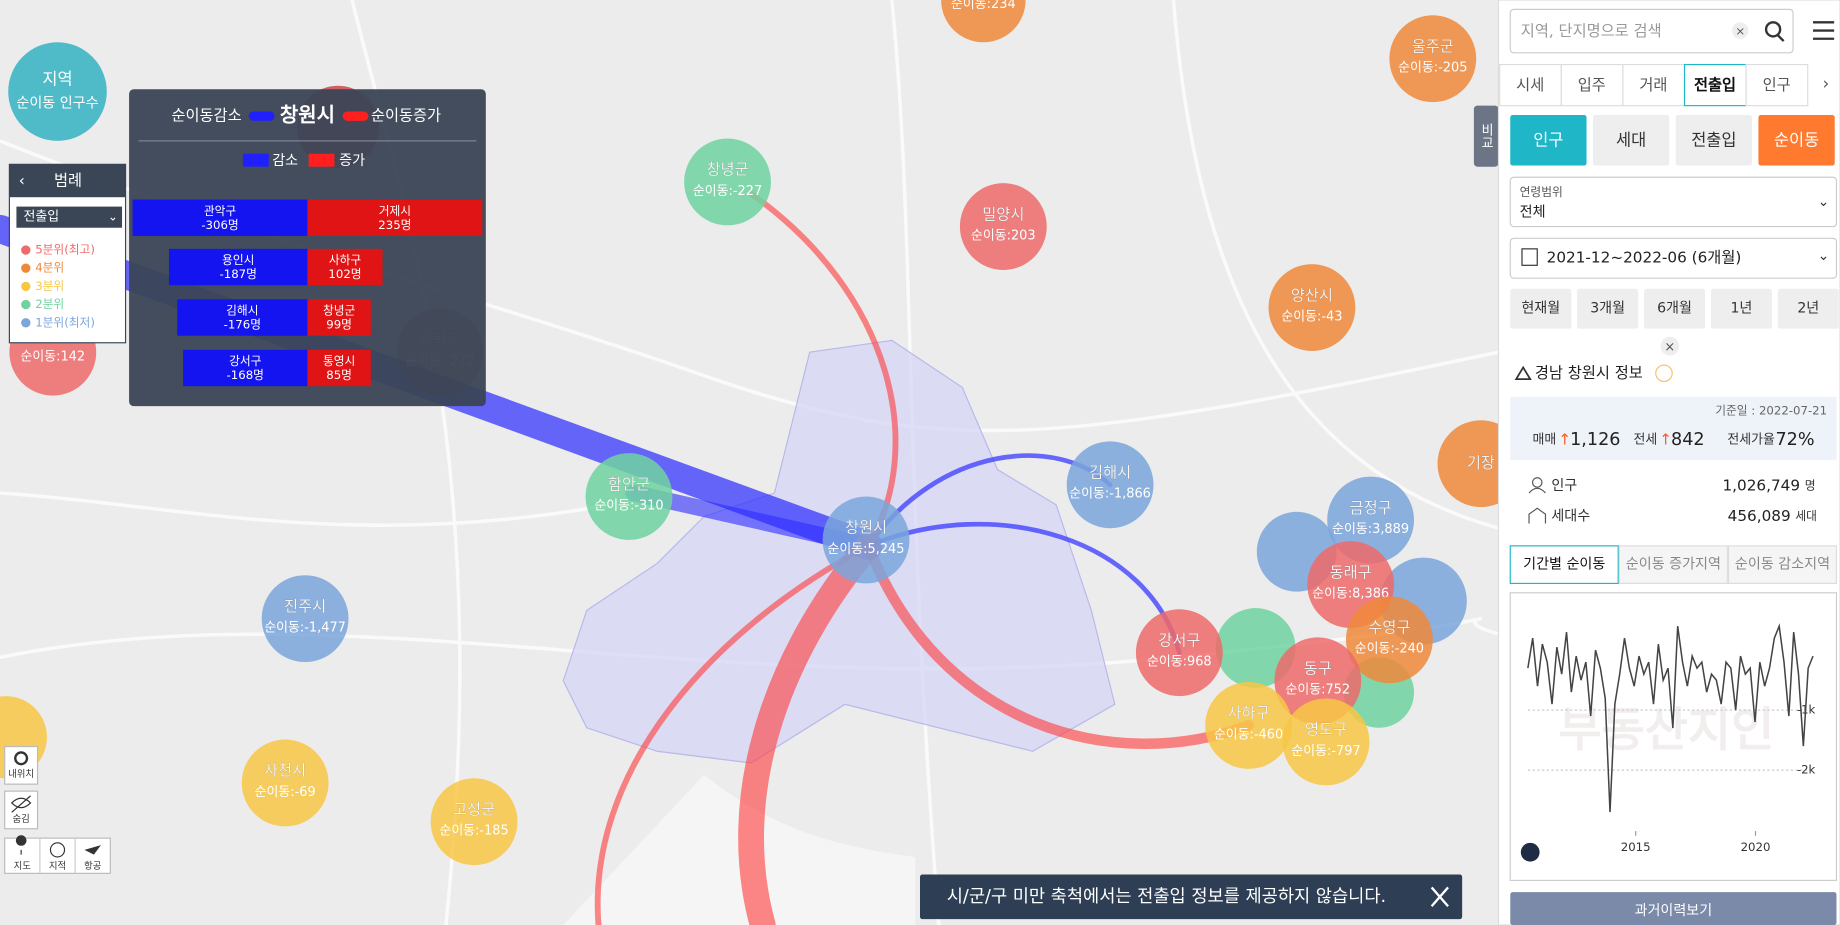 This screenshot has height=925, width=1840. What do you see at coordinates (628, 505) in the screenshot?
I see `bubble-label: 순이동:-310` at bounding box center [628, 505].